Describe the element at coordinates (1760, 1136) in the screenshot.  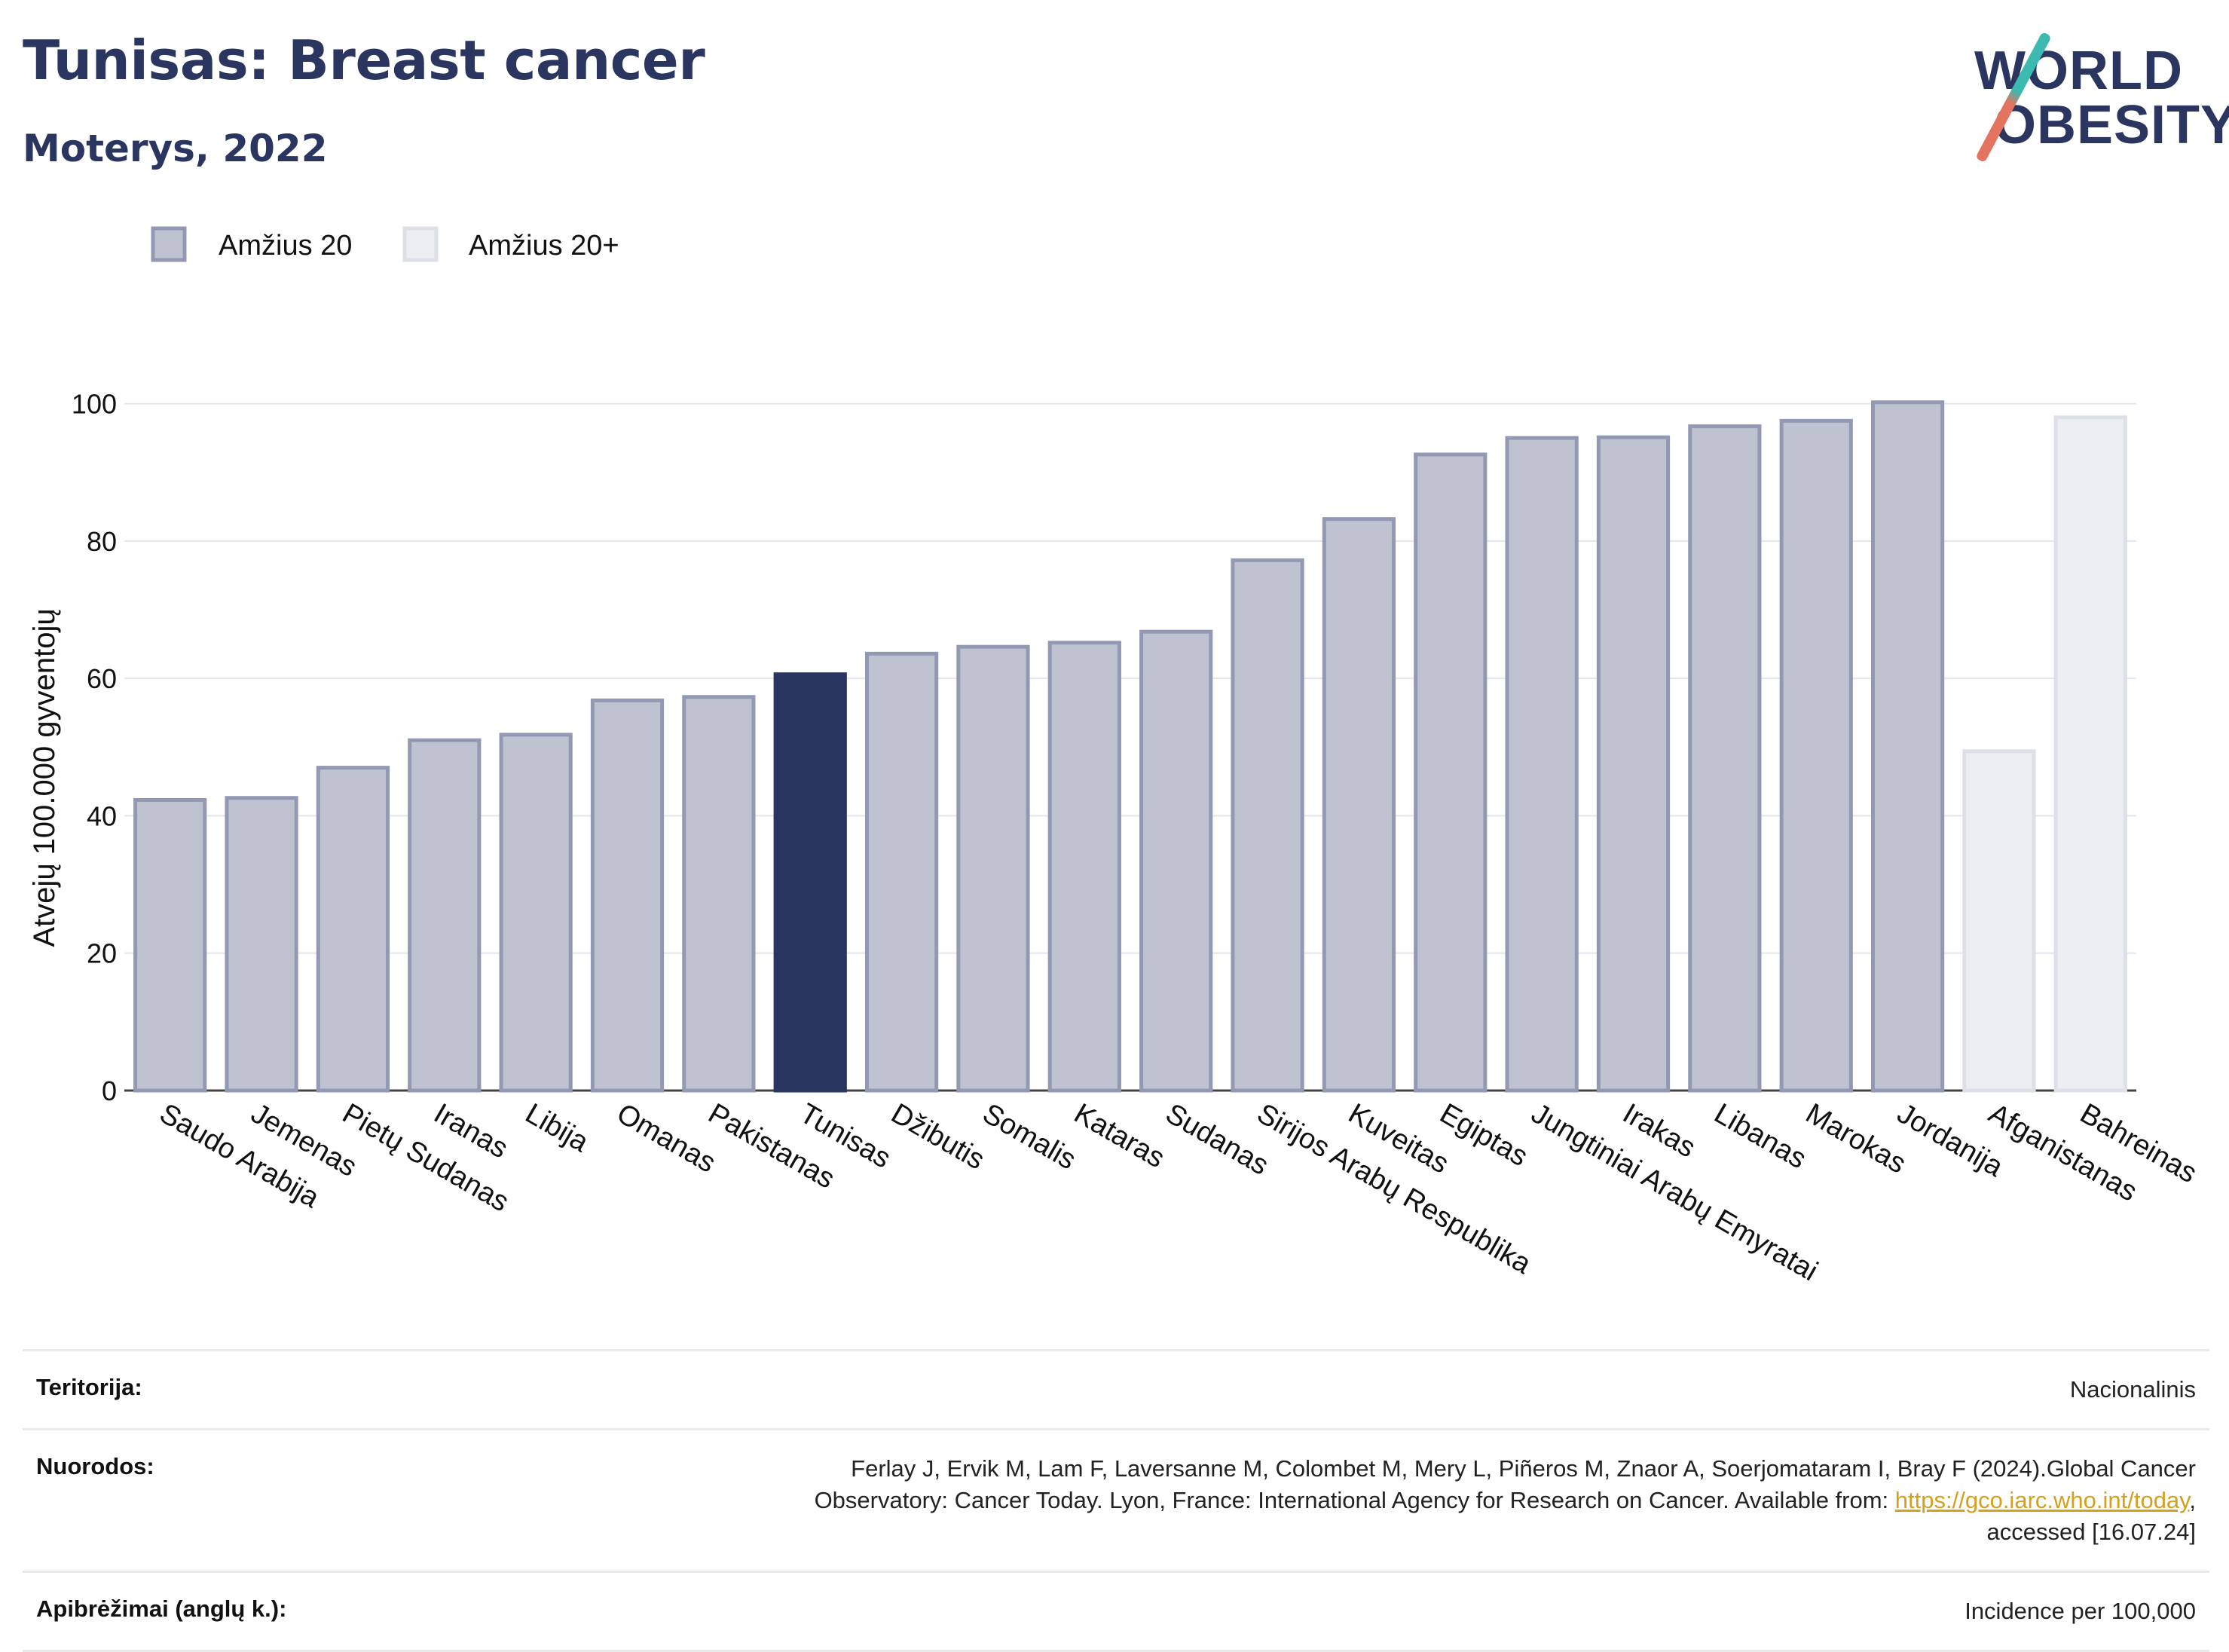
I see `x-tick-label: Libanas` at that location.